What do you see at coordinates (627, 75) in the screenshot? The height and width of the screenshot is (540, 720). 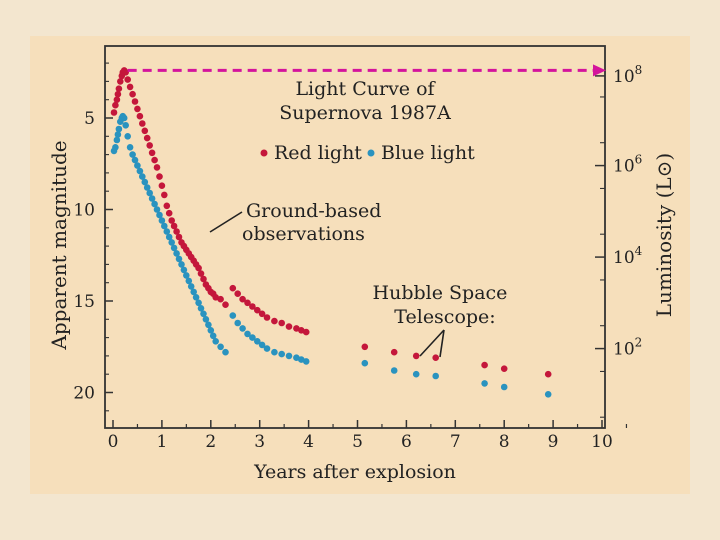 I see `y2-tick-label-0: 108` at bounding box center [627, 75].